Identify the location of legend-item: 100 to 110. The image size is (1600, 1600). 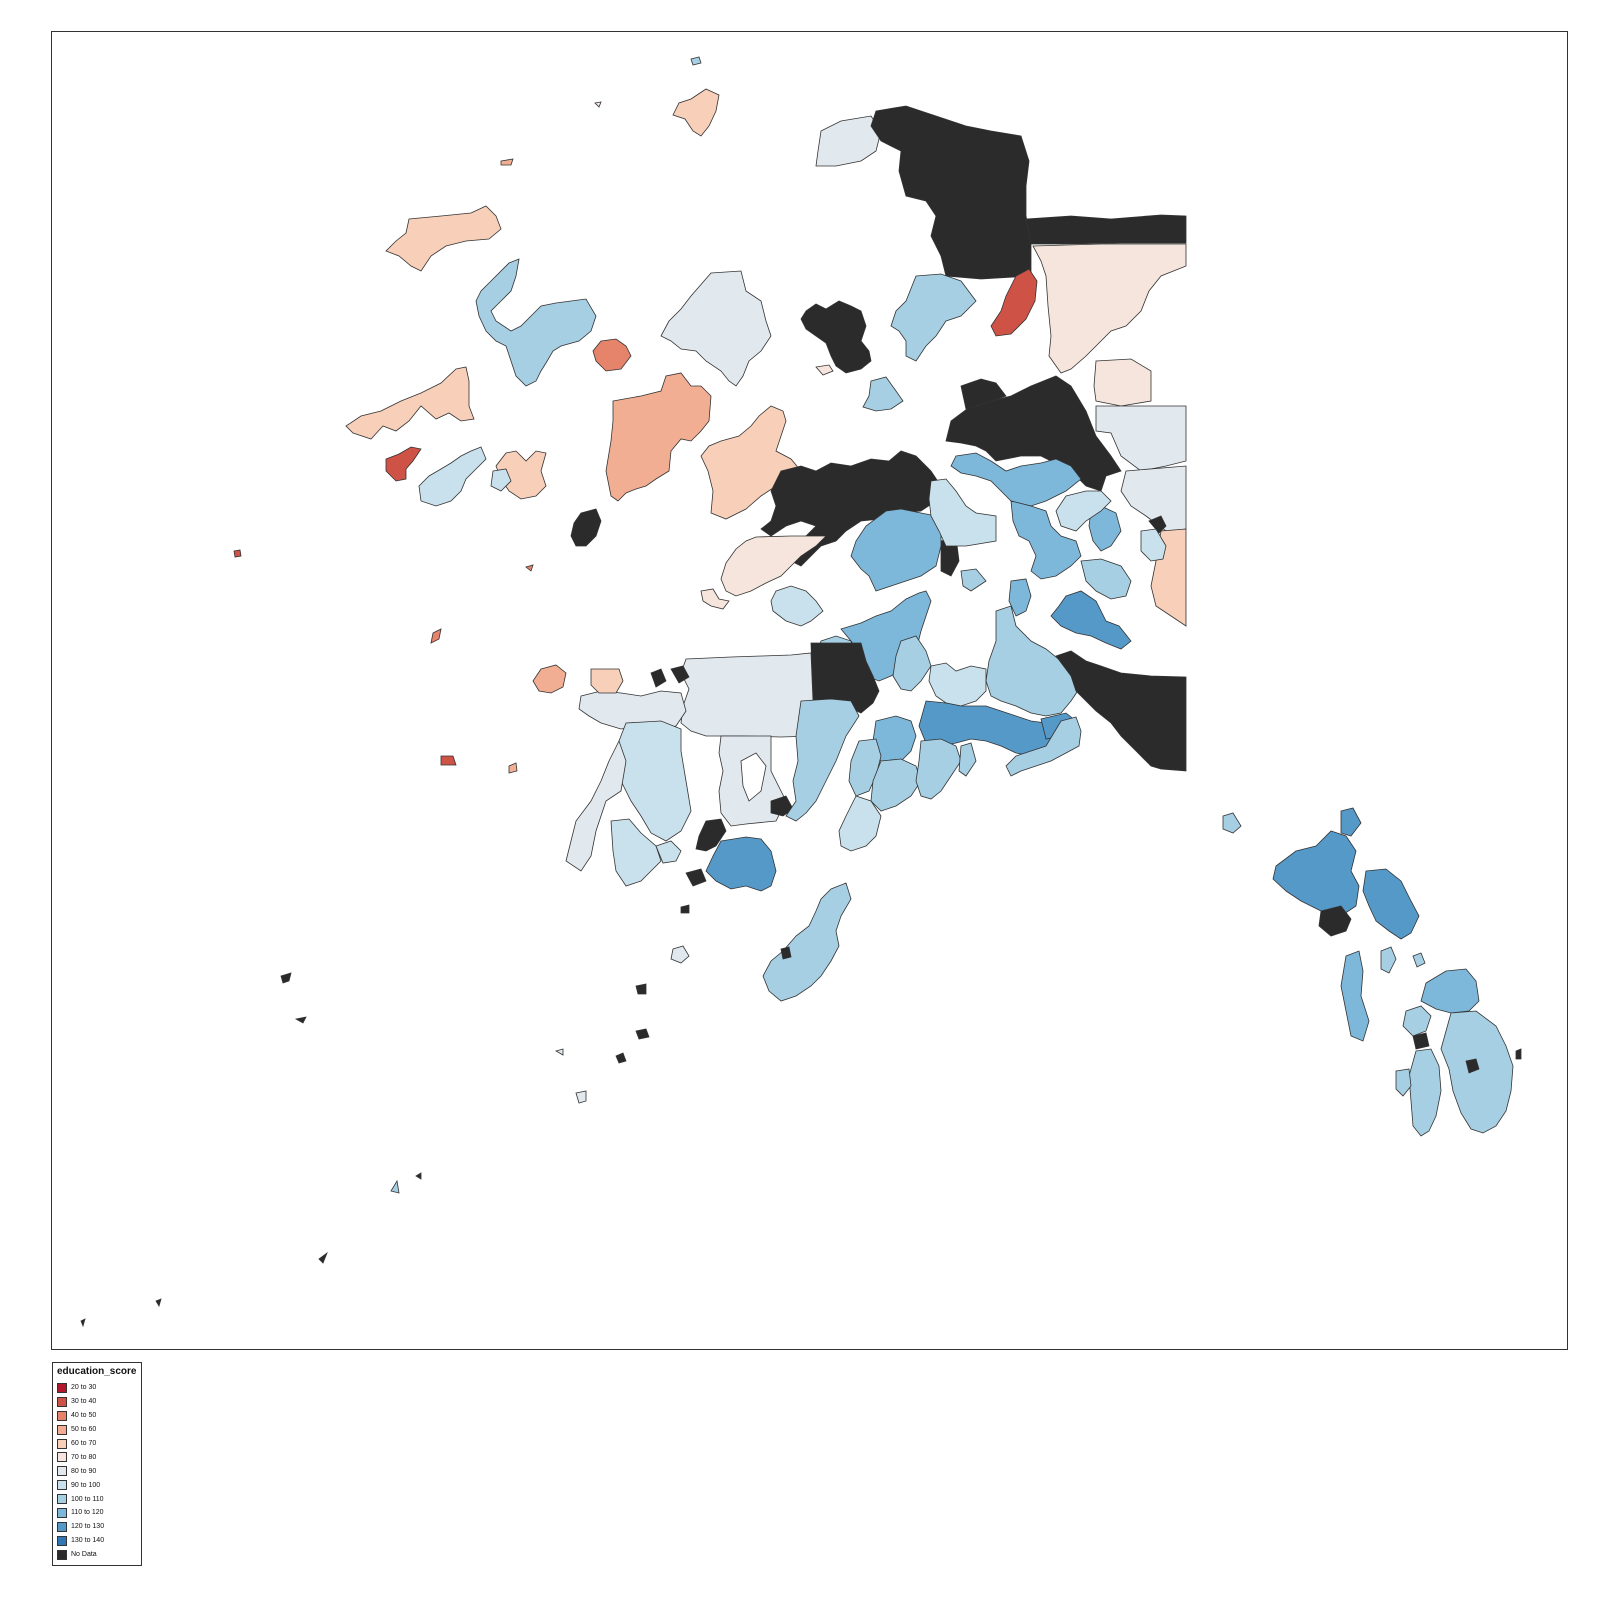
(97, 1499).